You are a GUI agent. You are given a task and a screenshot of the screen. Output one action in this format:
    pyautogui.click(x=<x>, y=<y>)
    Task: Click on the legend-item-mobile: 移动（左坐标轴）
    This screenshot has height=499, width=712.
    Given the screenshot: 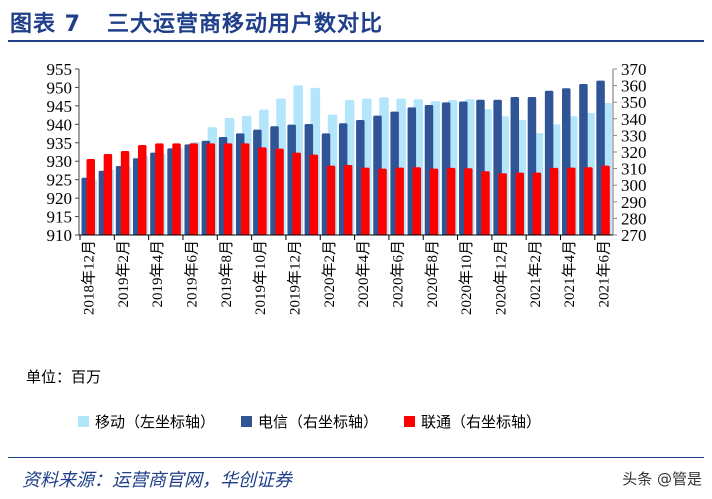 What is the action you would take?
    pyautogui.click(x=146, y=421)
    